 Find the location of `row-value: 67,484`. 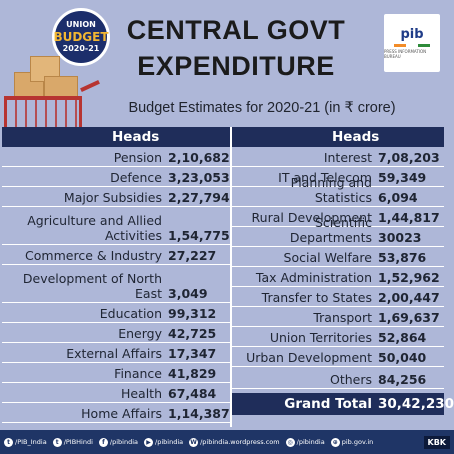

row-value: 67,484 is located at coordinates (192, 393).